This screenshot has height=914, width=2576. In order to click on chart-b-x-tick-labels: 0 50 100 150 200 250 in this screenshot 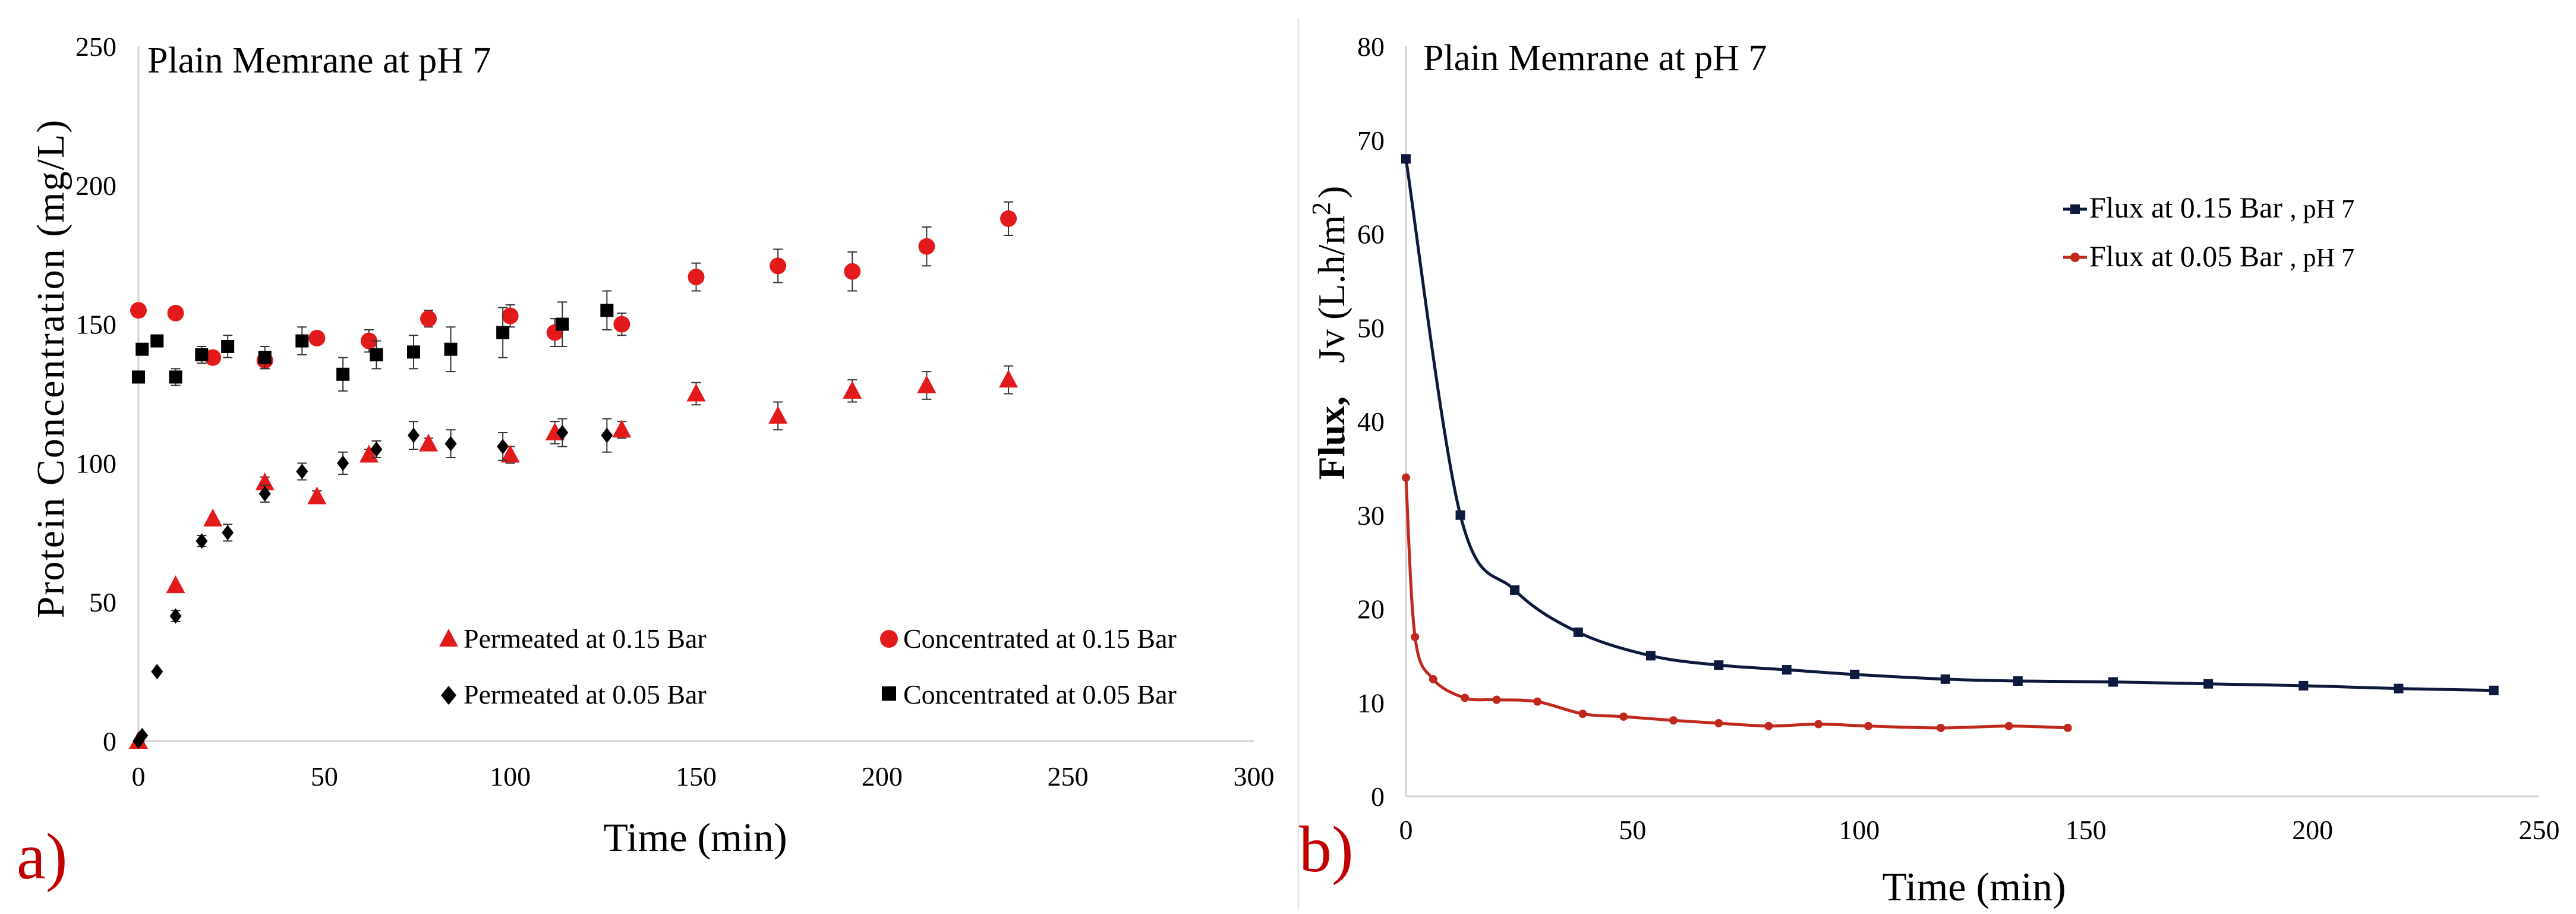, I will do `click(1980, 830)`.